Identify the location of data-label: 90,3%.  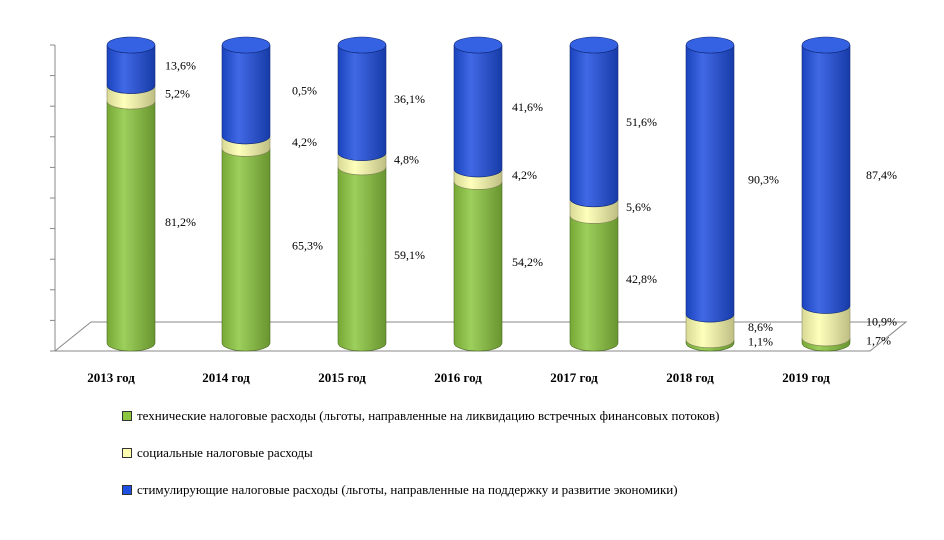
(763, 180).